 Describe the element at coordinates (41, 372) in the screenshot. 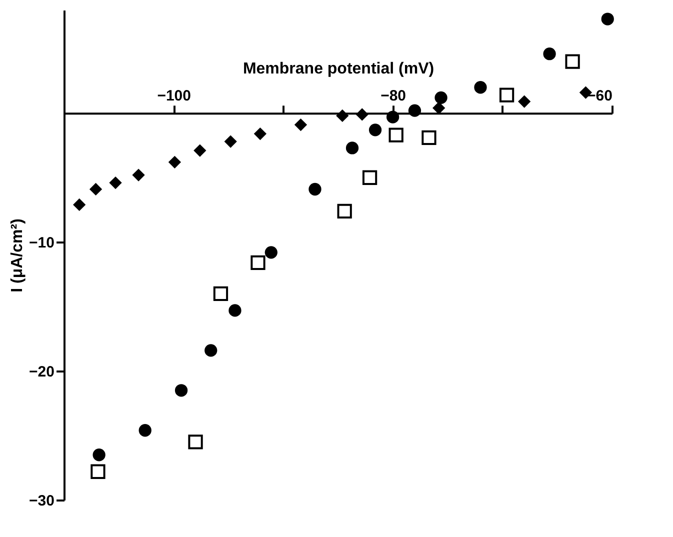

I see `y-tick-label: −20` at that location.